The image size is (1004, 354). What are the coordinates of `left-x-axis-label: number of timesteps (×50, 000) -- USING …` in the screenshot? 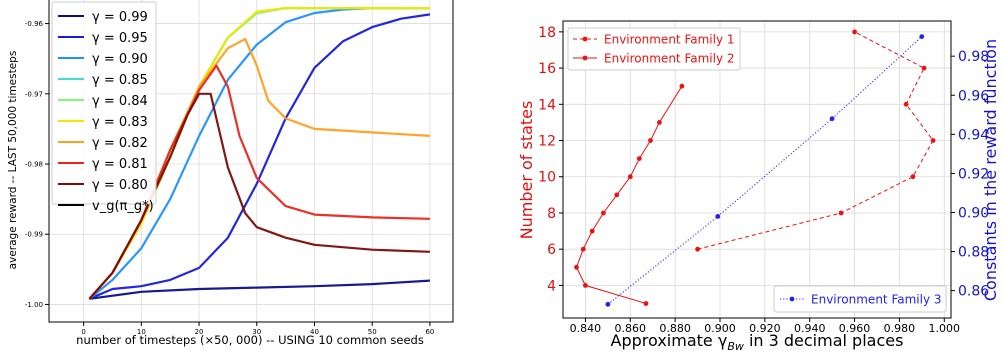 It's located at (250, 340).